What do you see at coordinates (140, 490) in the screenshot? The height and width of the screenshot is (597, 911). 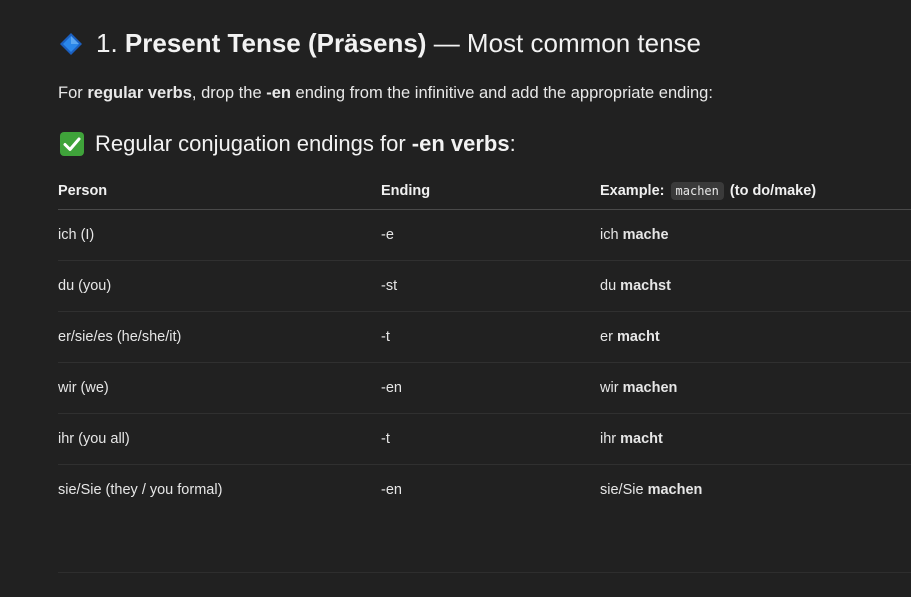 I see `cell-person: sie/Sie (they / you formal)` at bounding box center [140, 490].